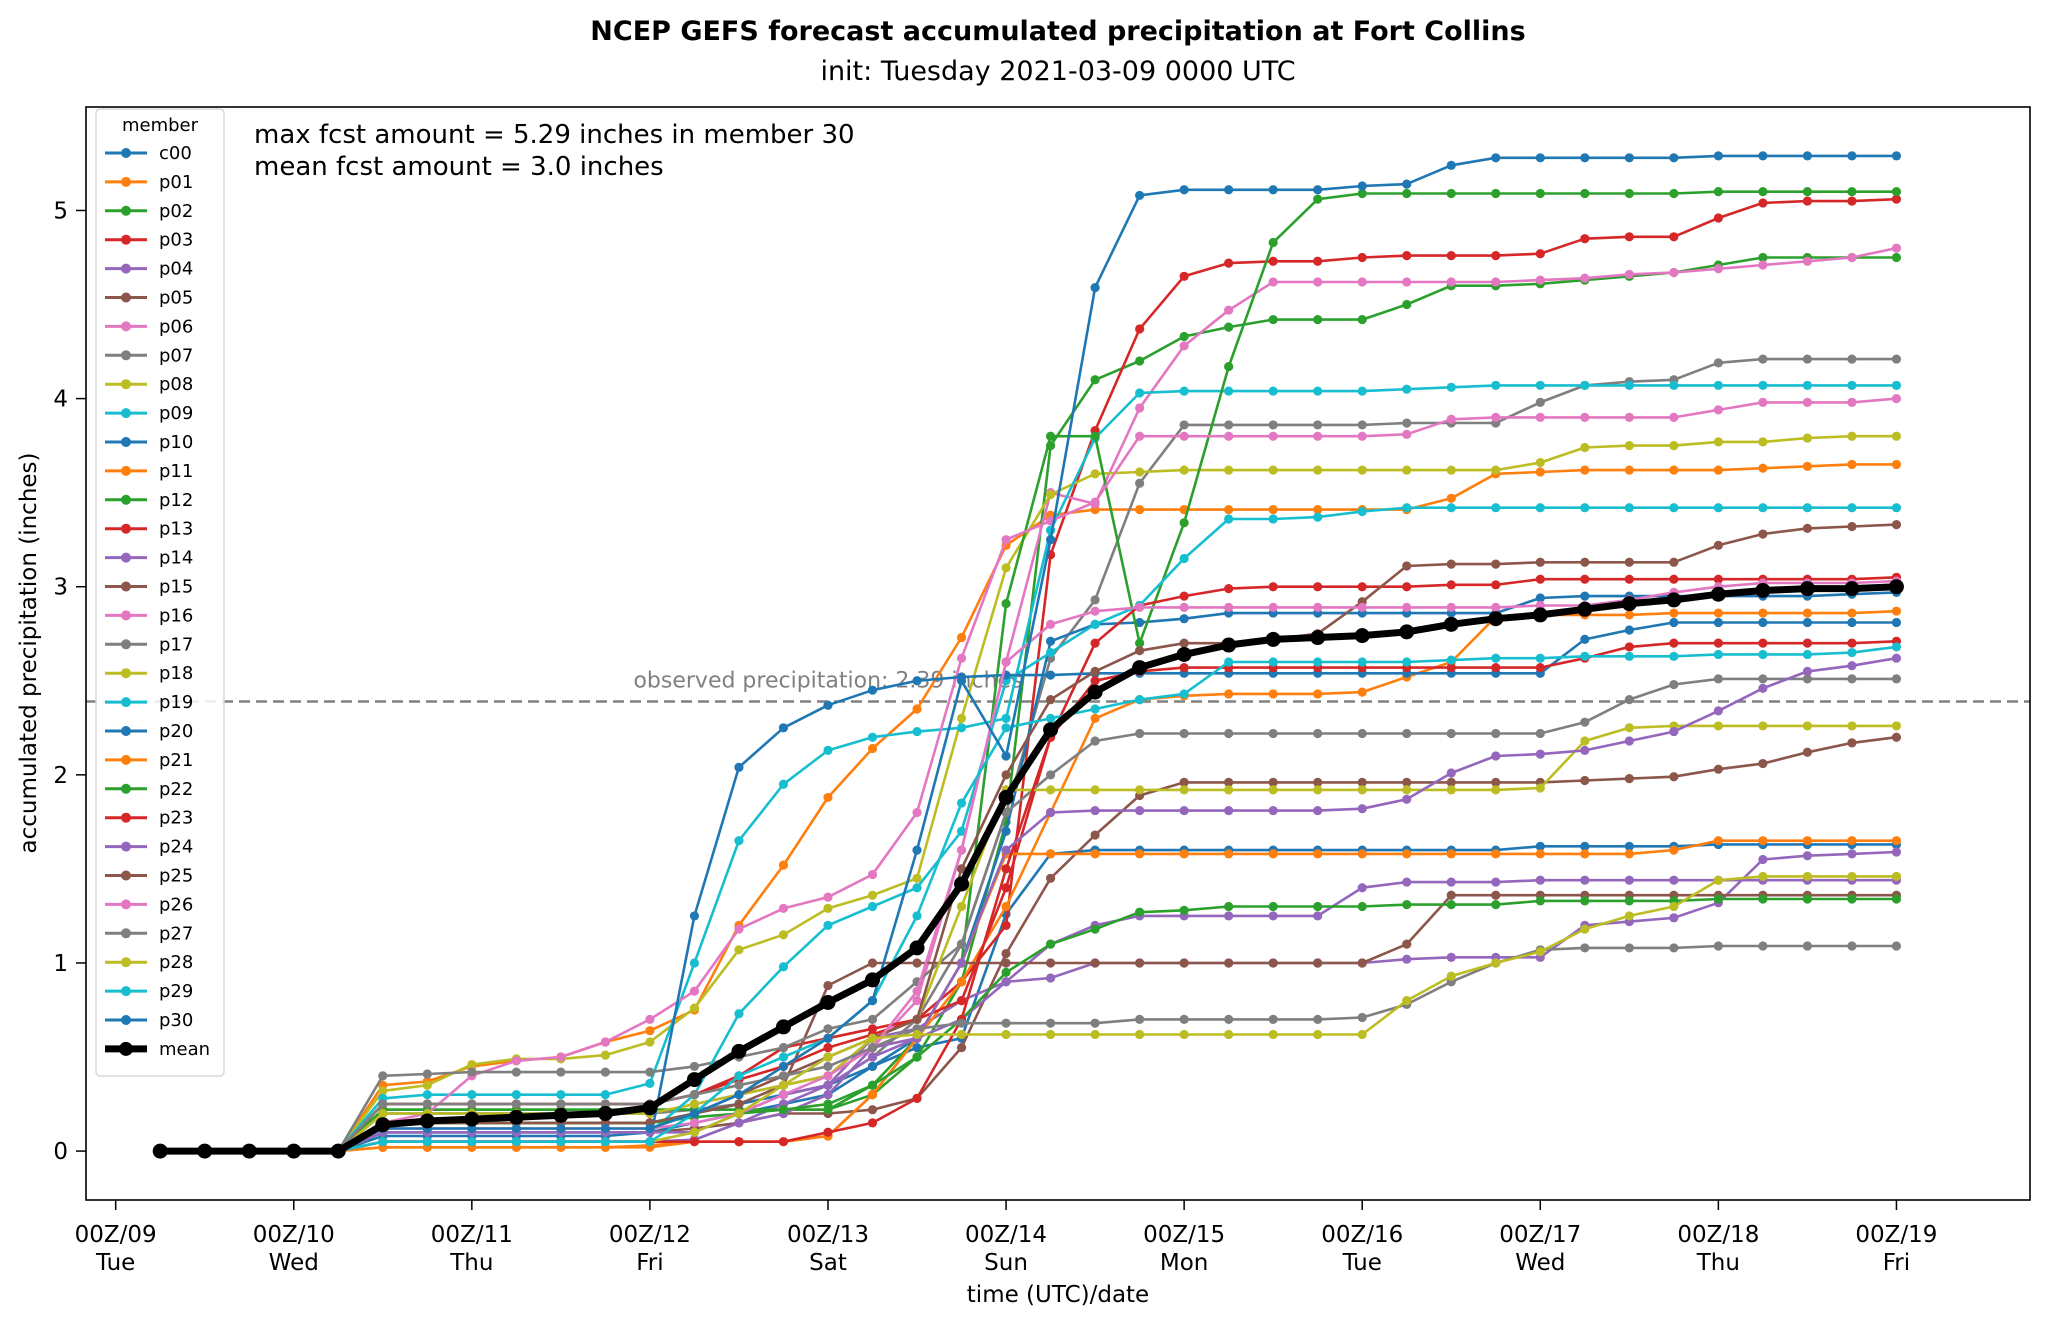  Describe the element at coordinates (176, 298) in the screenshot. I see `legend-label: p05` at that location.